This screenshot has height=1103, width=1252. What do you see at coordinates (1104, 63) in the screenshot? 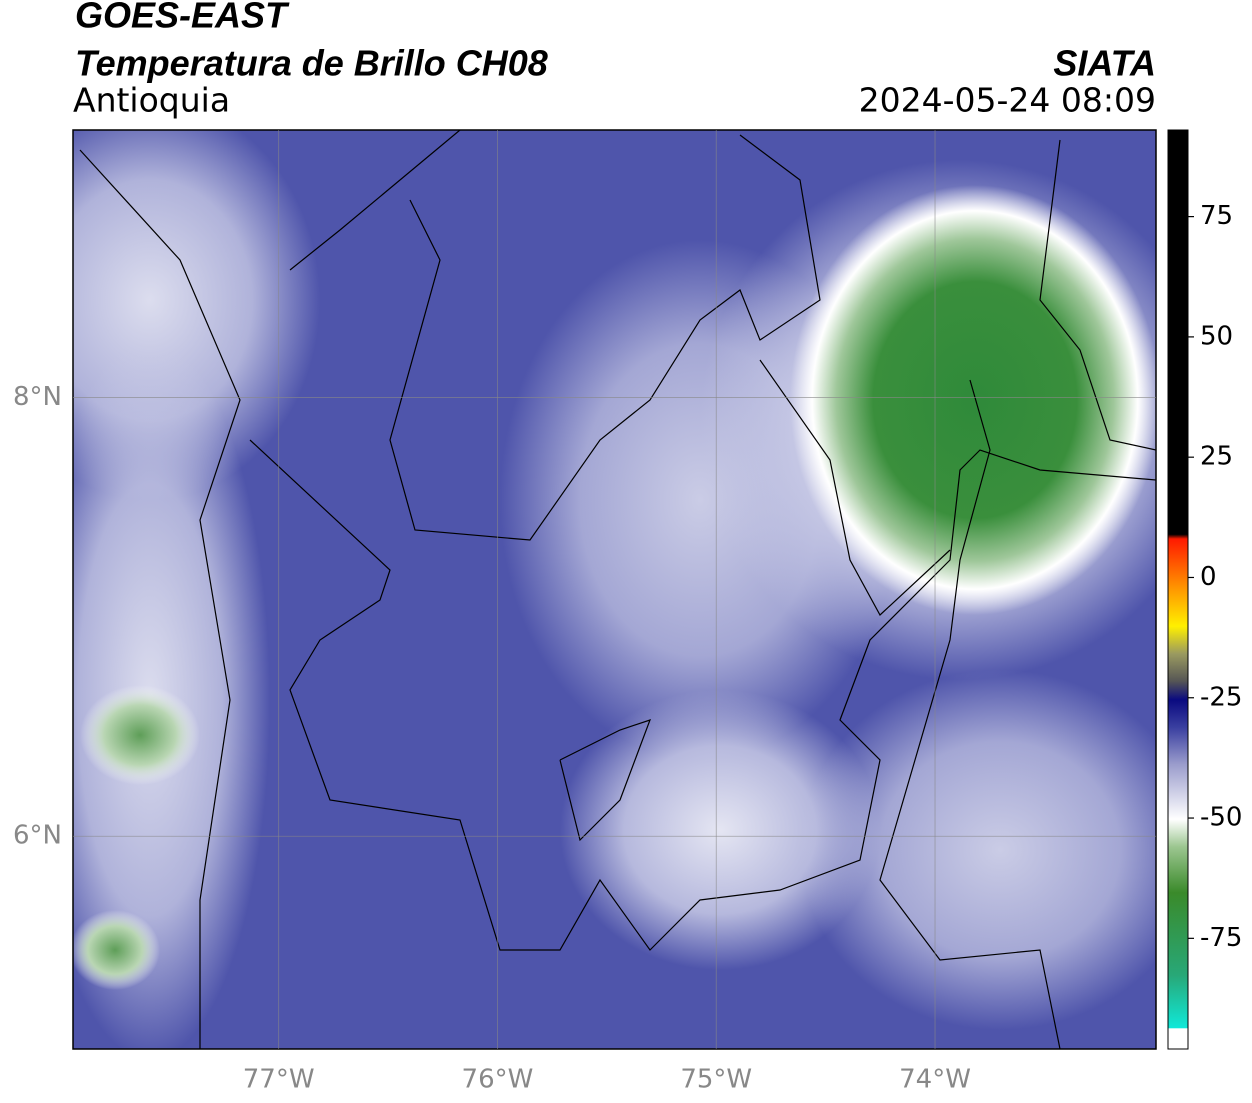
I see `source: SIATA` at bounding box center [1104, 63].